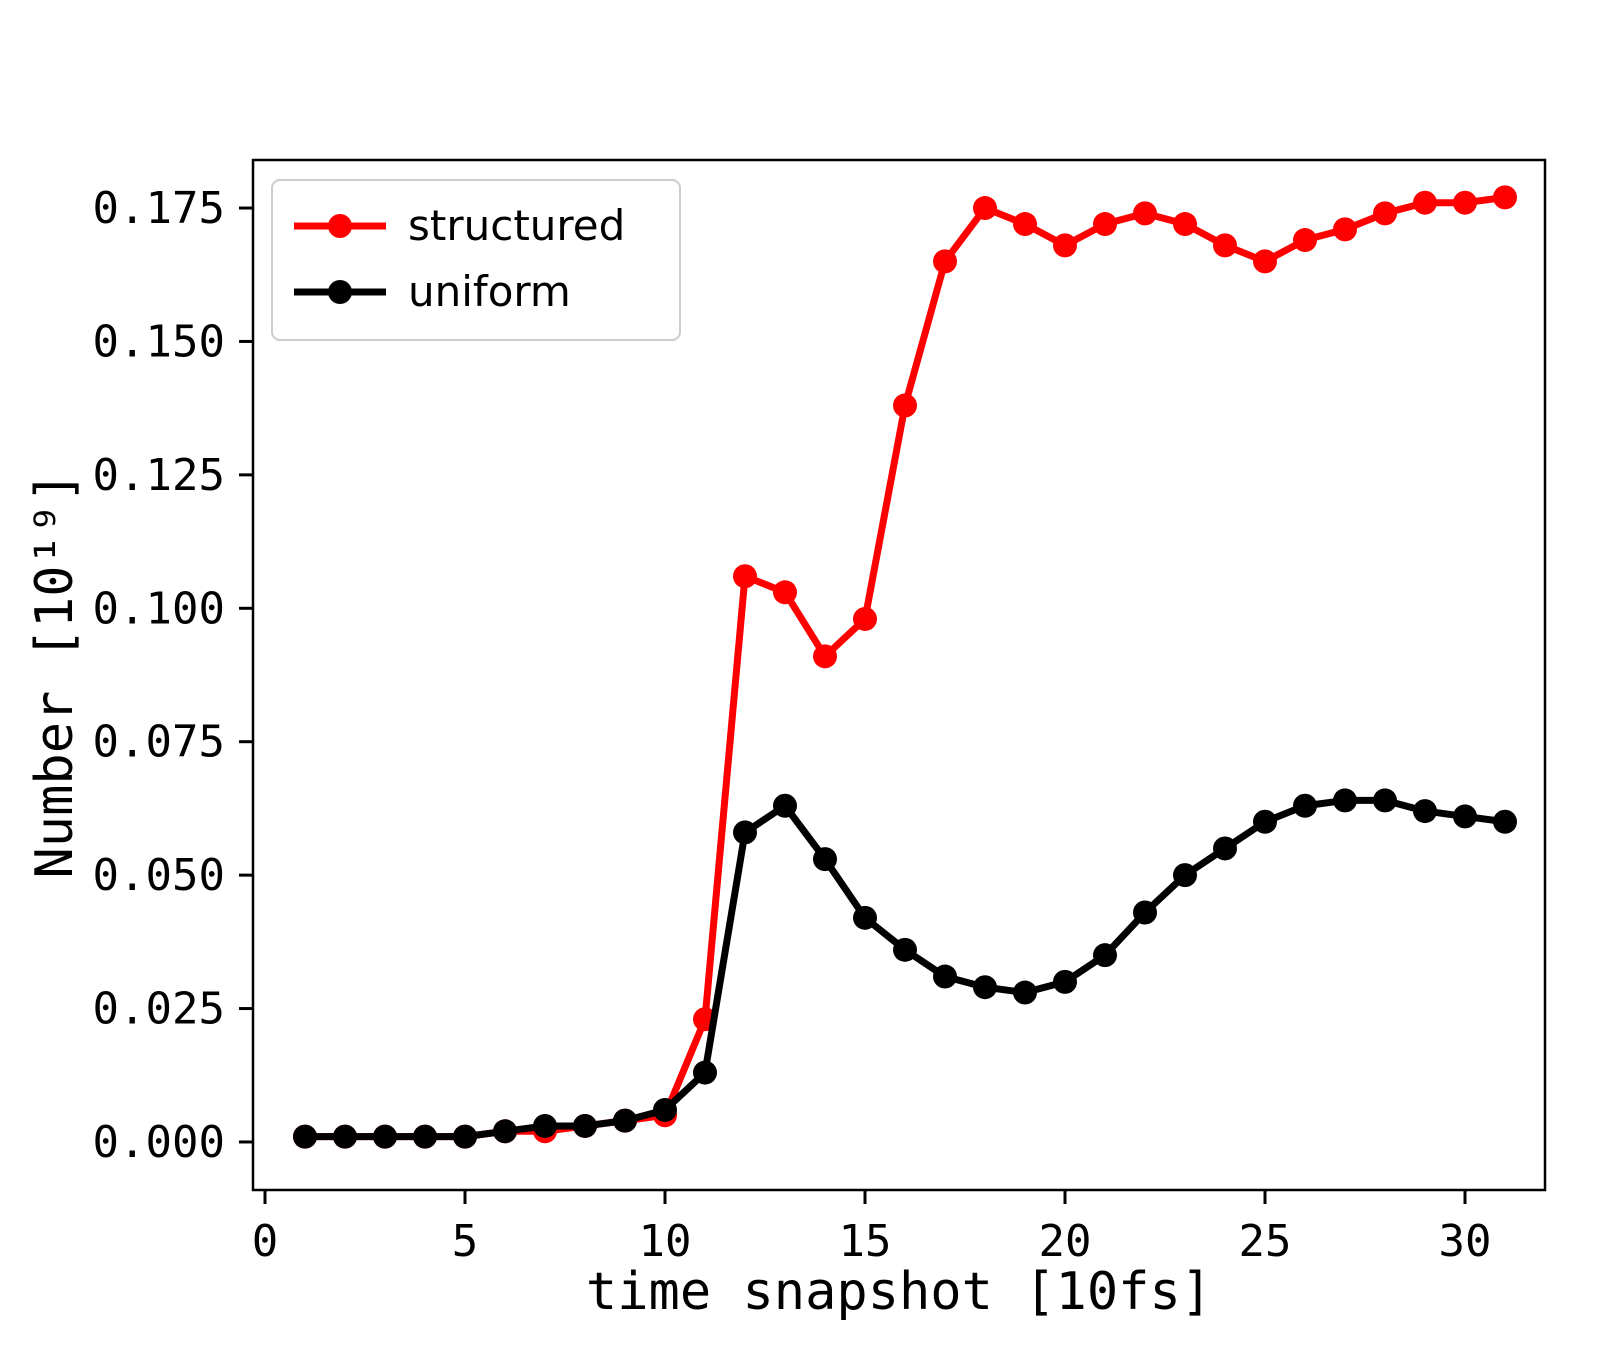 The width and height of the screenshot is (1600, 1360). What do you see at coordinates (516, 225) in the screenshot?
I see `legend-label-structured: structured` at bounding box center [516, 225].